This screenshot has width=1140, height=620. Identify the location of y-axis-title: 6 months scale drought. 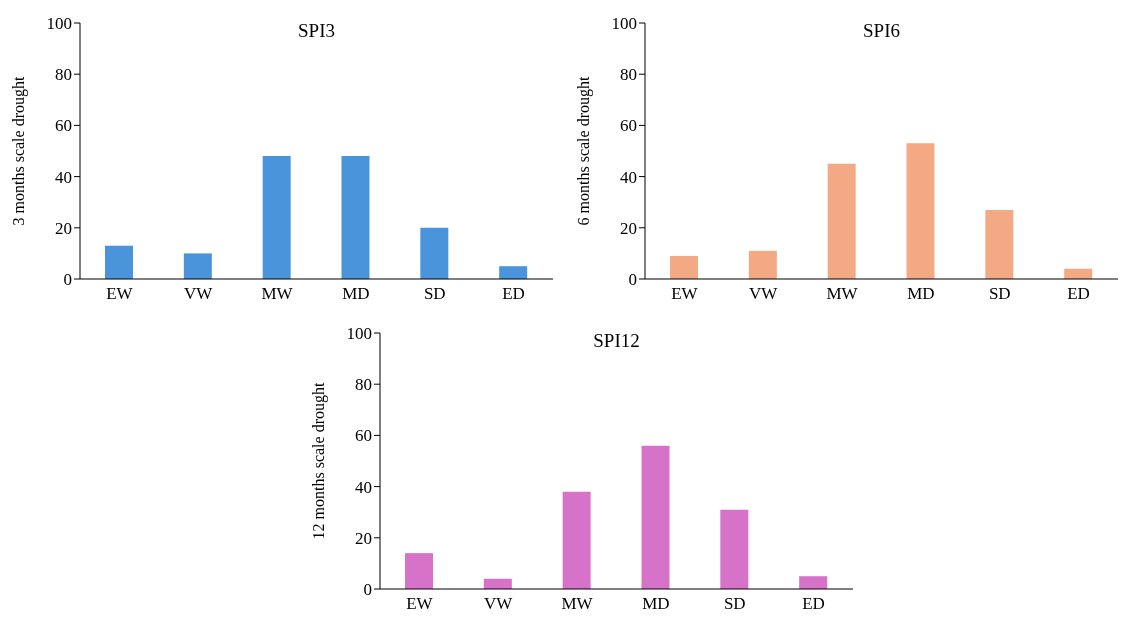
(583, 151).